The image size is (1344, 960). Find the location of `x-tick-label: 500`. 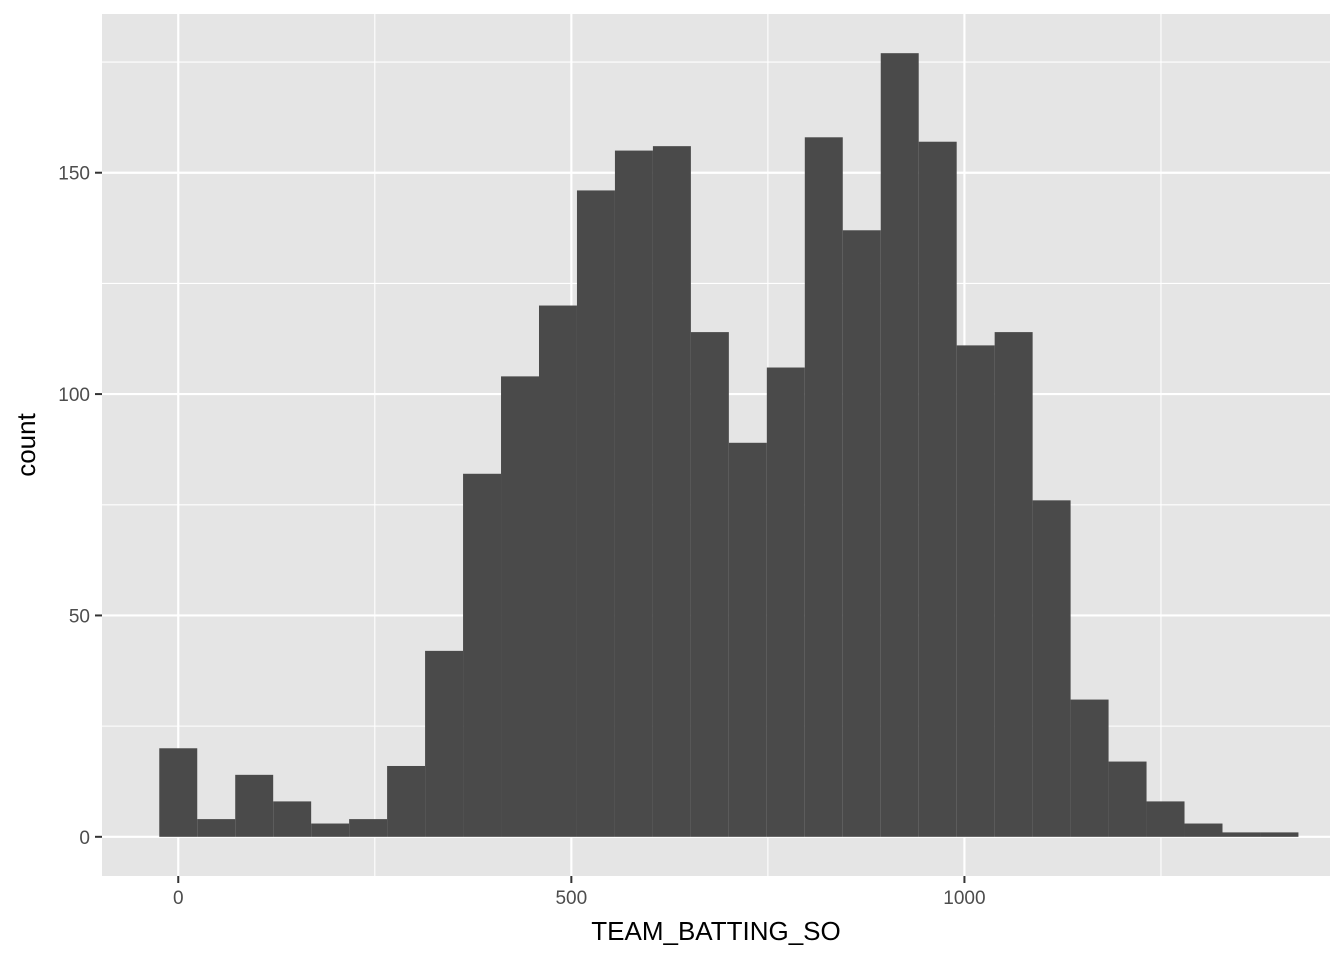

x-tick-label: 500 is located at coordinates (571, 898).